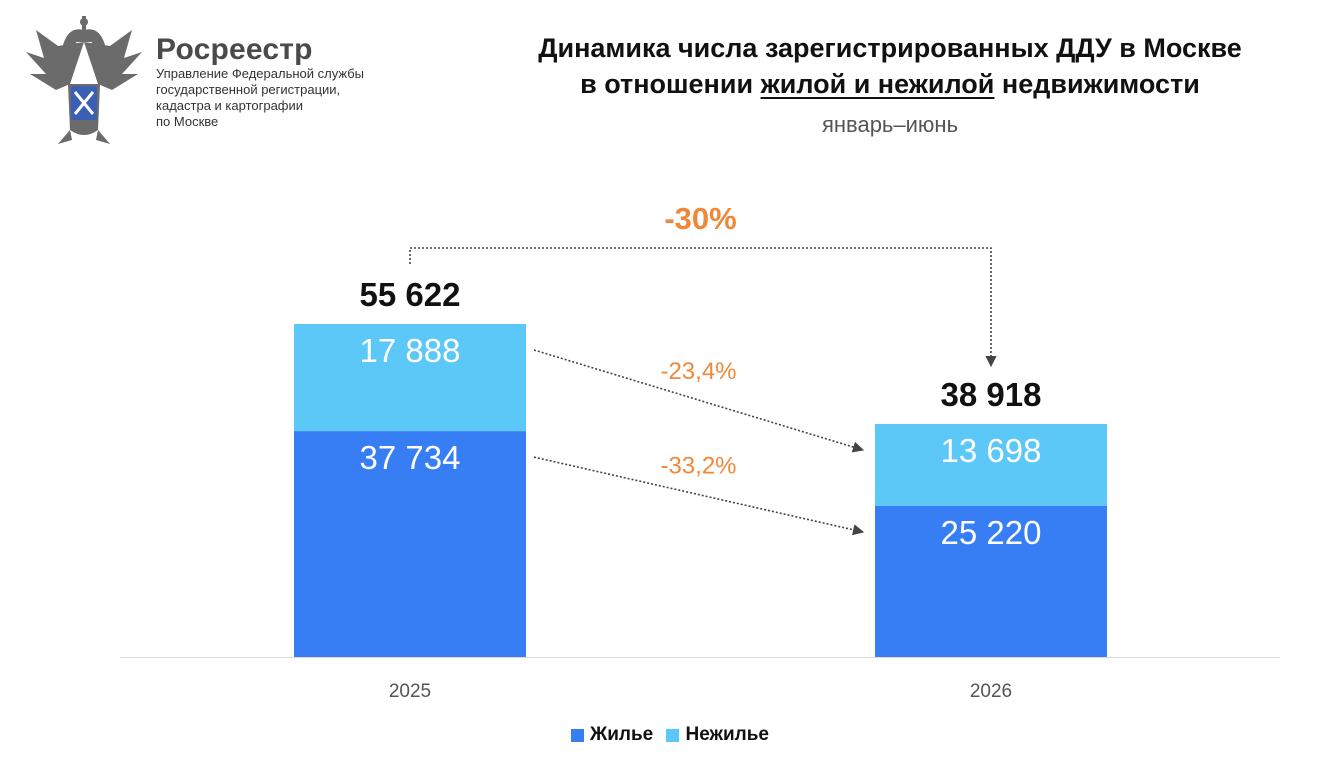 This screenshot has height=775, width=1340. Describe the element at coordinates (1097, 84) in the screenshot. I see `title-suffix: недвижимости` at that location.